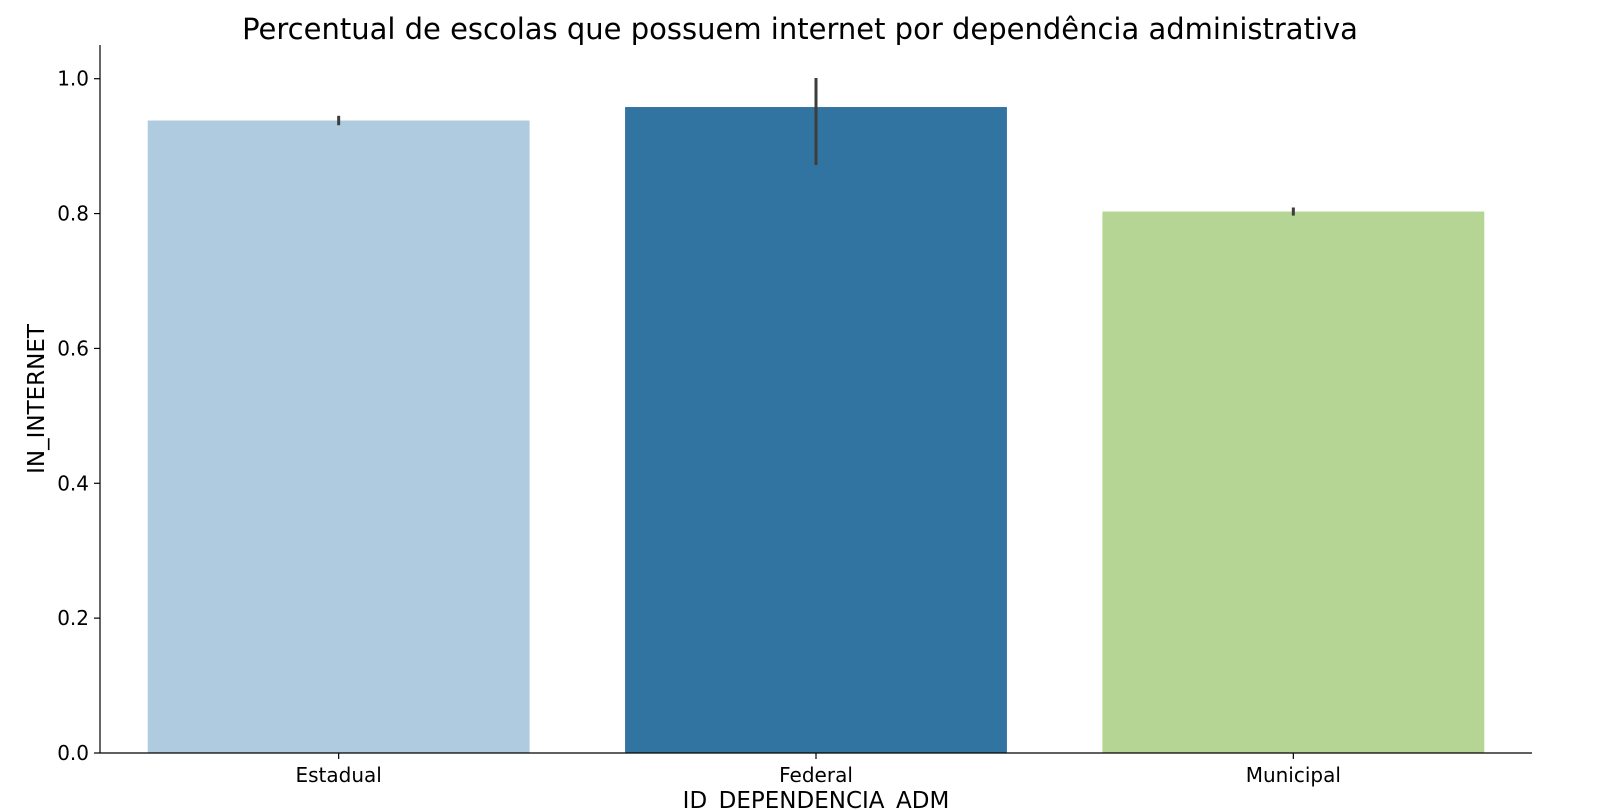  I want to click on x-ticks-group: Estadual Federal Municipal, so click(817, 770).